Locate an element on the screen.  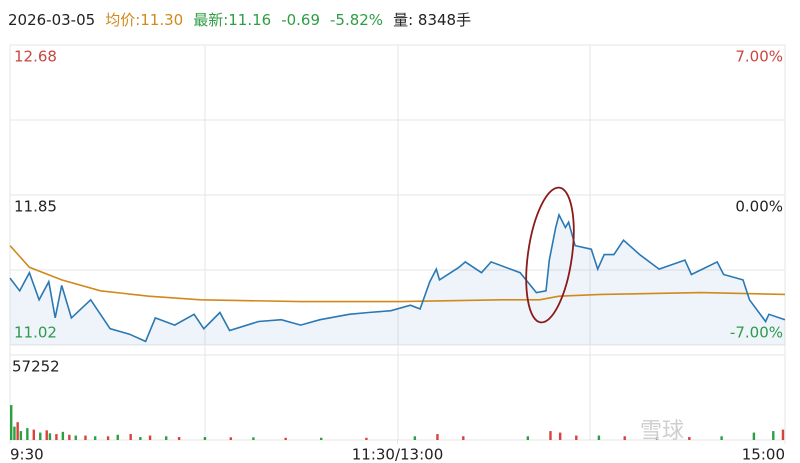
y2-tick-label: 7.00% is located at coordinates (759, 57).